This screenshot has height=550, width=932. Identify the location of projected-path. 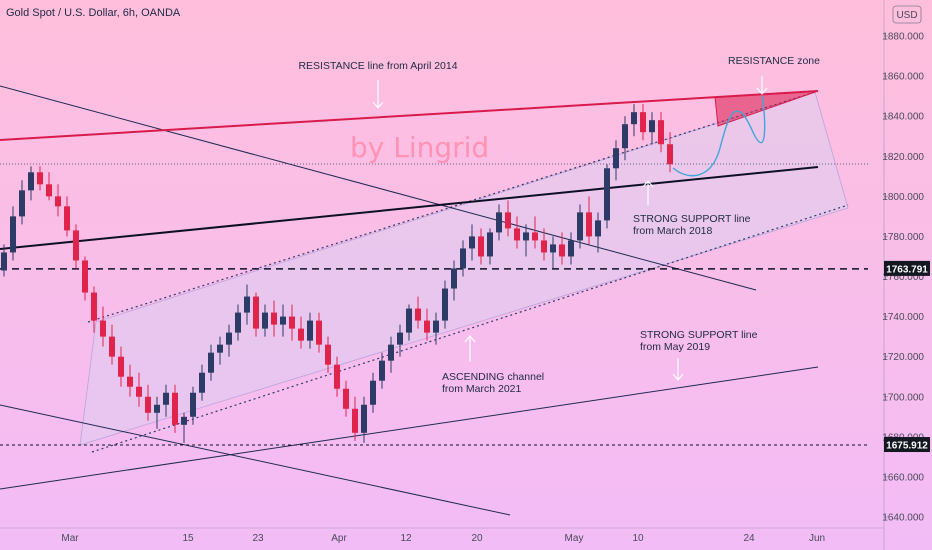
(719, 136).